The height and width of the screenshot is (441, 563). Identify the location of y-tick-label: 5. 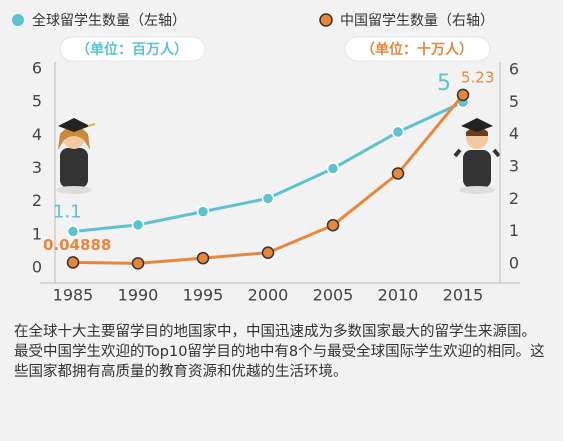
(37, 101).